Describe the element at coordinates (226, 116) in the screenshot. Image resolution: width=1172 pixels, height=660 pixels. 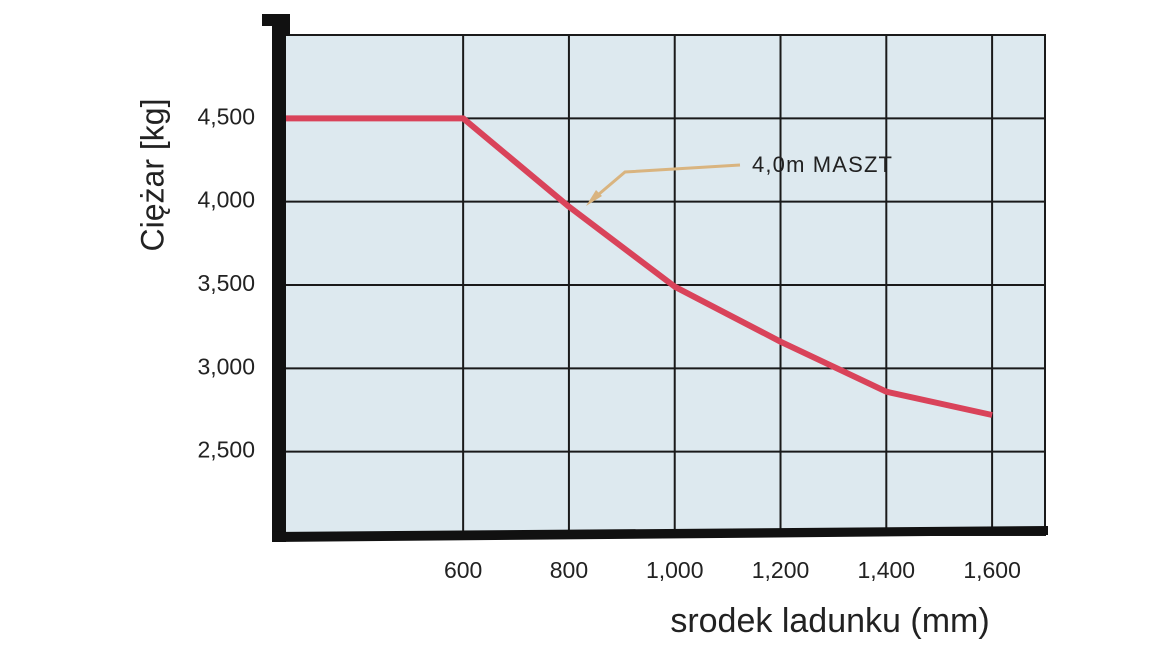
I see `y-tick-label: 4,500` at that location.